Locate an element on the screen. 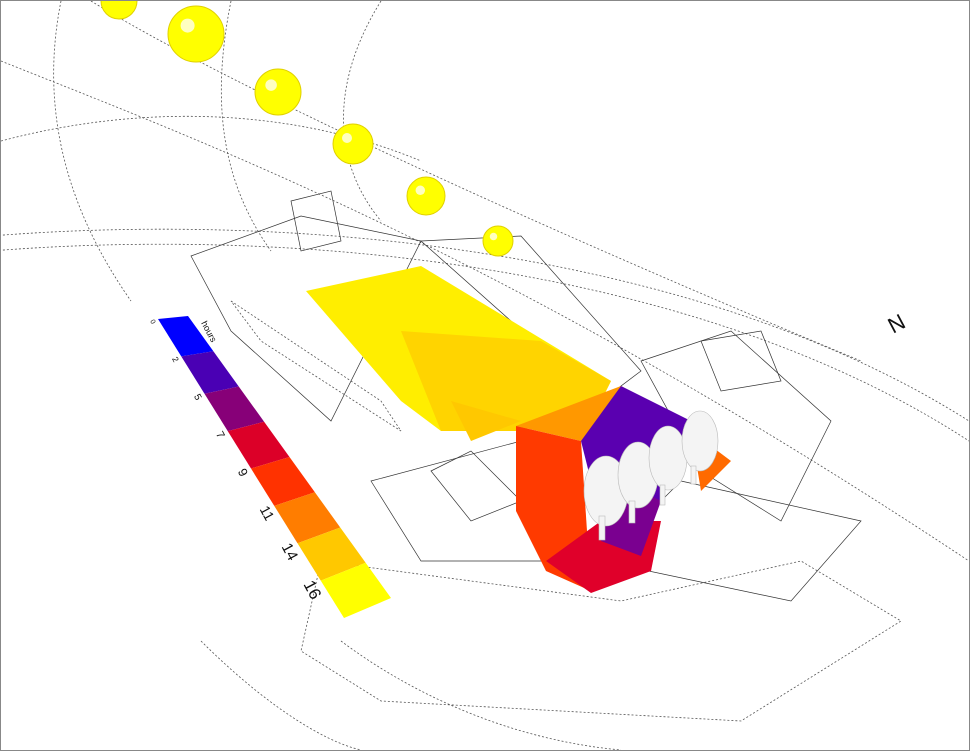 The width and height of the screenshot is (970, 751). legend-label: 0 is located at coordinates (152, 322).